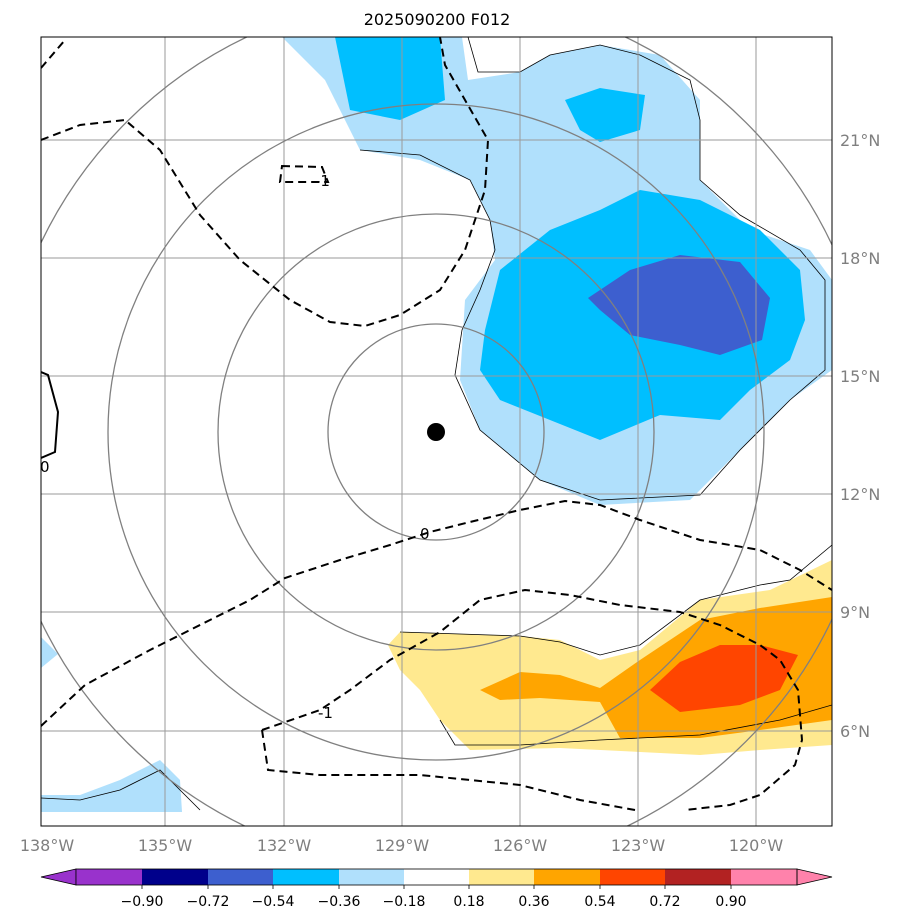 The height and width of the screenshot is (924, 902). Describe the element at coordinates (520, 845) in the screenshot. I see `lon-label: 126°W` at that location.